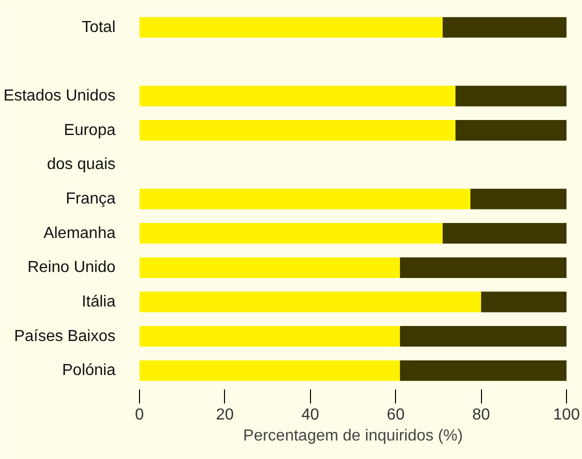 The image size is (582, 459). What do you see at coordinates (81, 165) in the screenshot?
I see `y-tick-label: dos quais` at bounding box center [81, 165].